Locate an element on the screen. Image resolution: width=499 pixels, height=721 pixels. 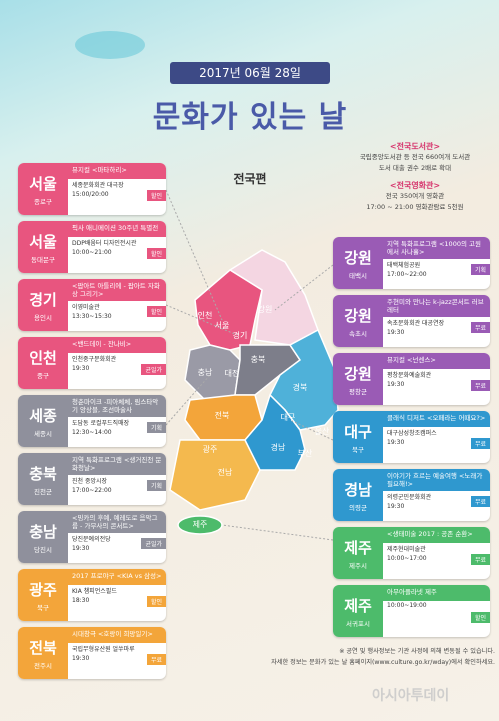
event-venue: 속초문화회관 대공연장 is located at coordinates (416, 323).